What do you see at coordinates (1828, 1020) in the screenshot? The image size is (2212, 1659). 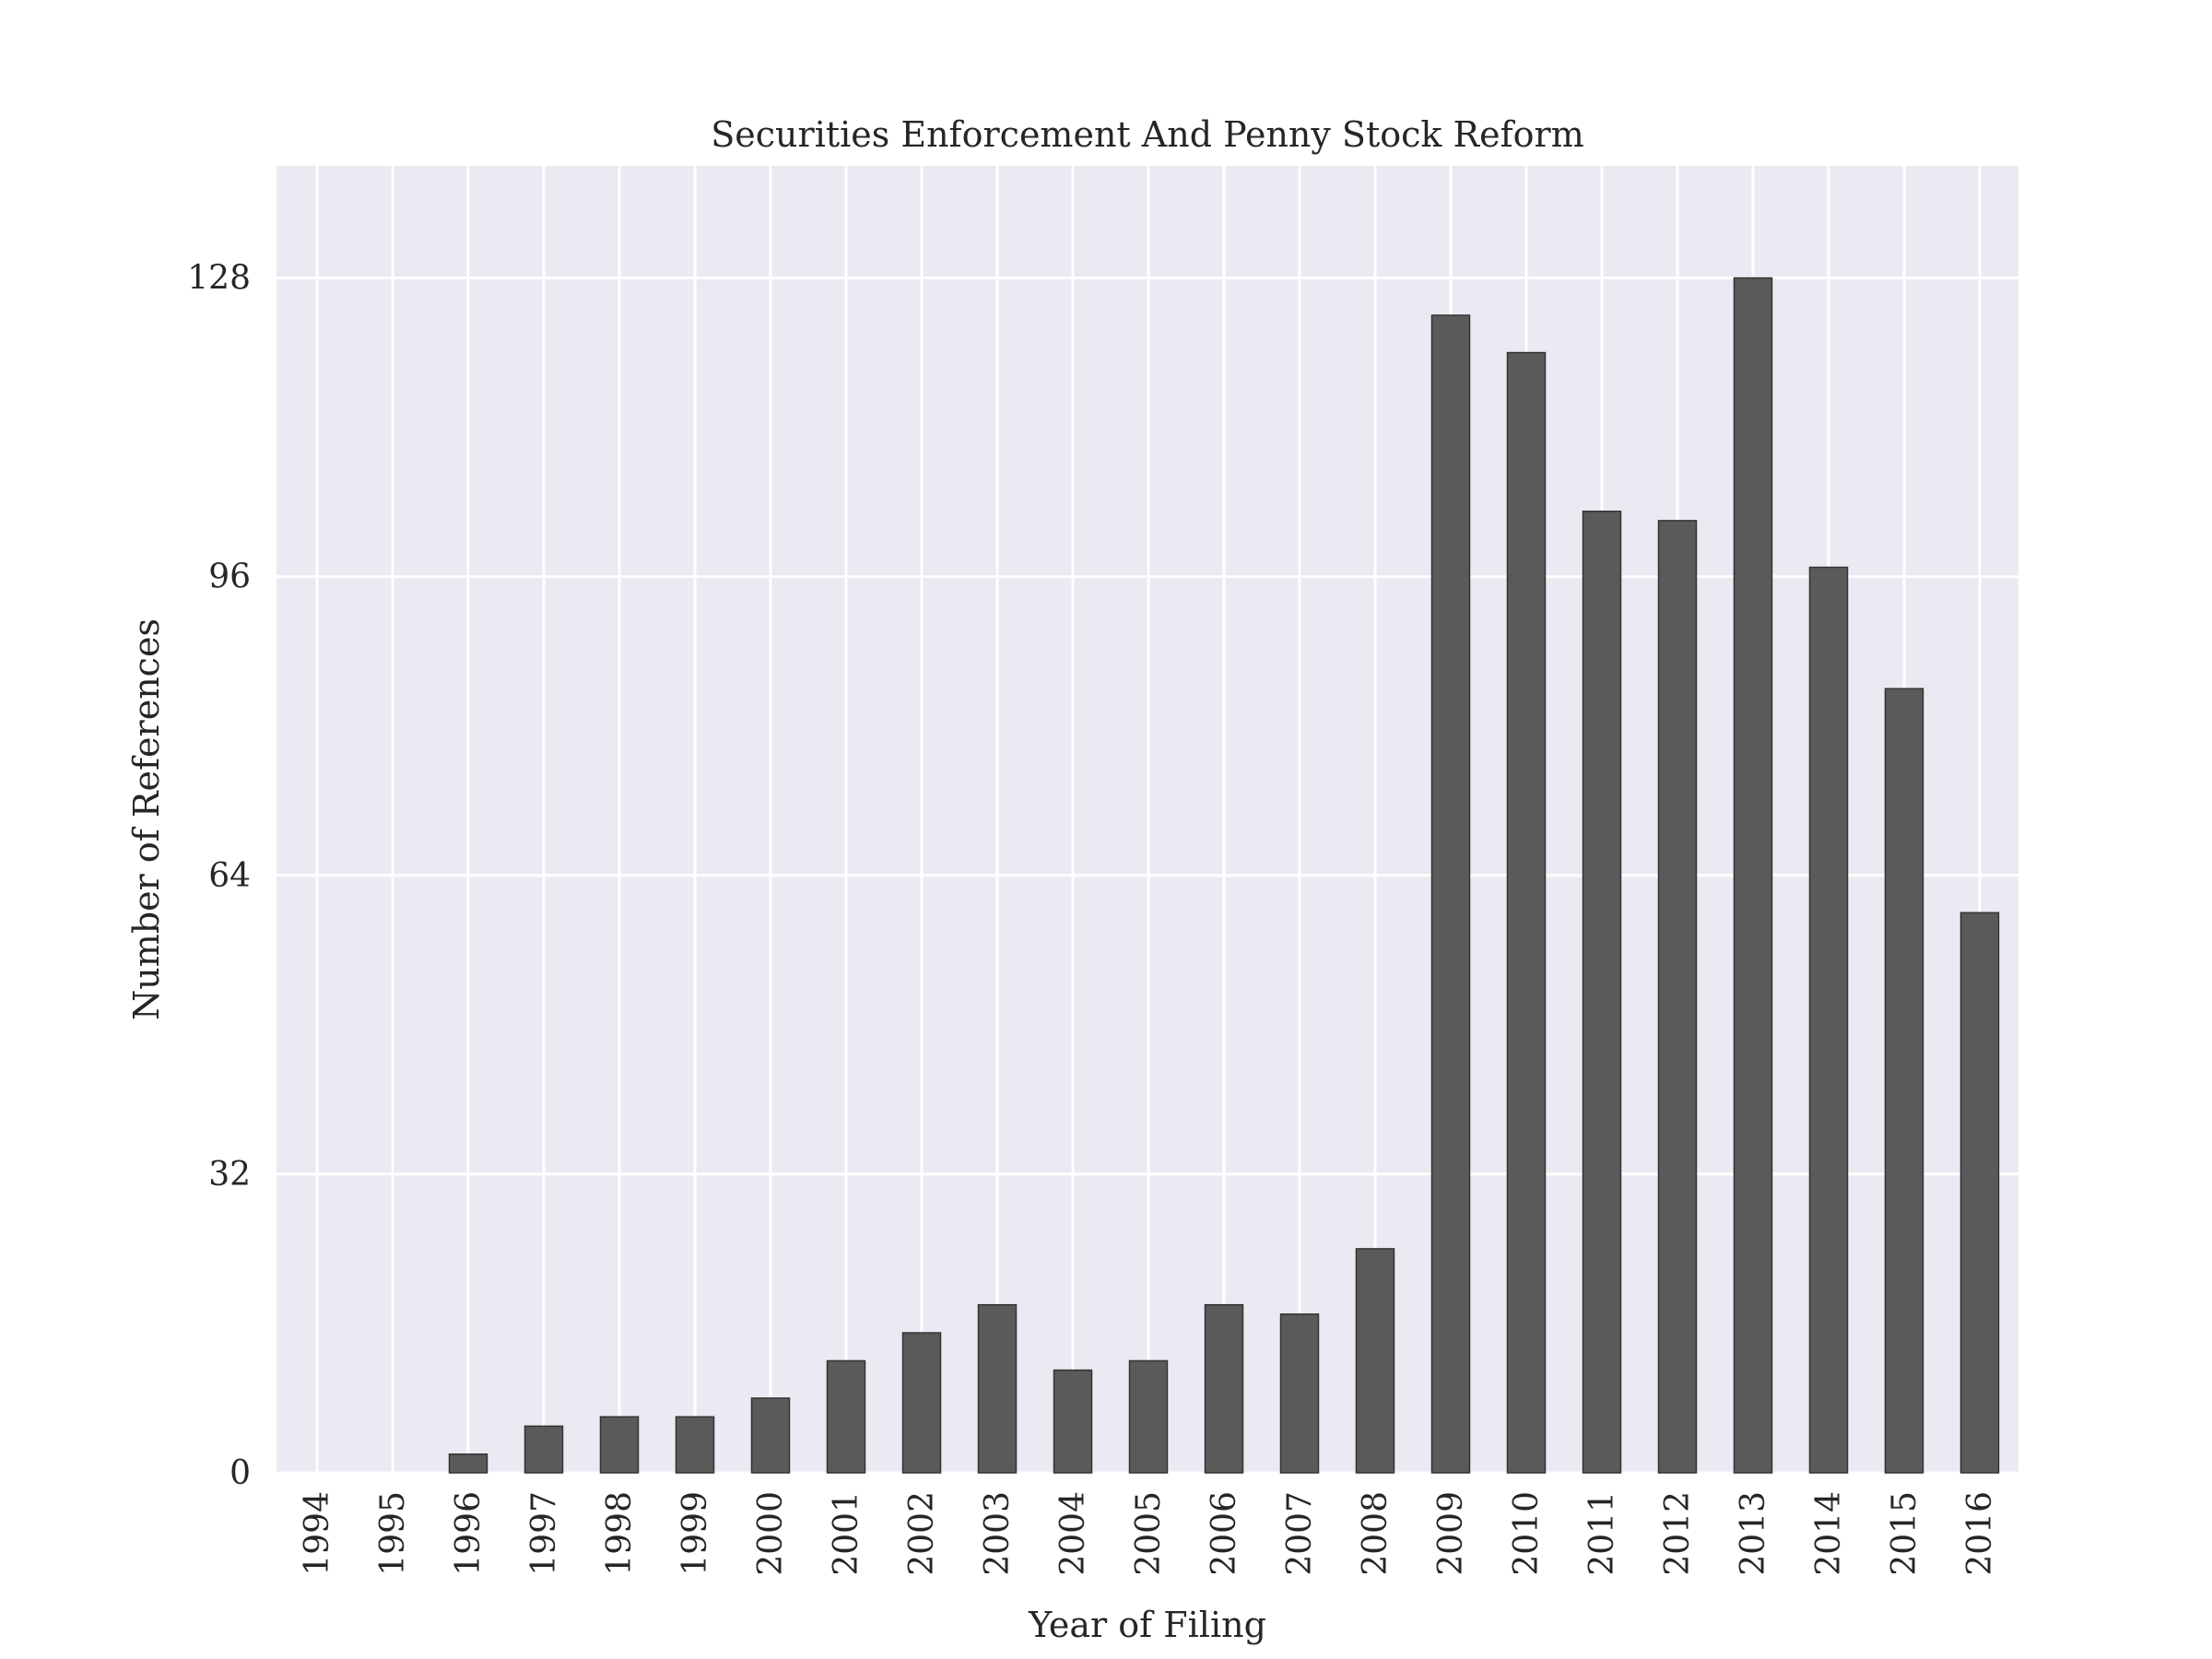 I see `bar-2014` at bounding box center [1828, 1020].